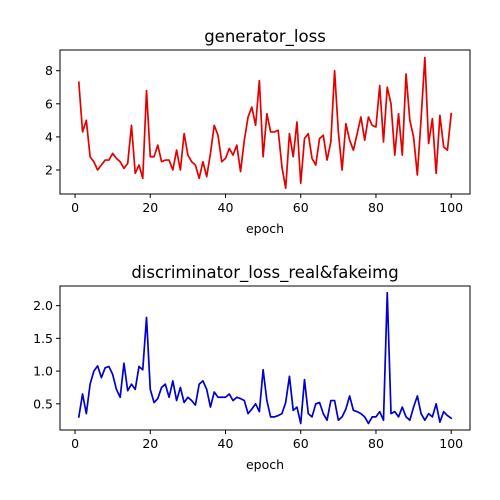 The width and height of the screenshot is (500, 500). What do you see at coordinates (265, 37) in the screenshot?
I see `chart-title: generator_loss` at bounding box center [265, 37].